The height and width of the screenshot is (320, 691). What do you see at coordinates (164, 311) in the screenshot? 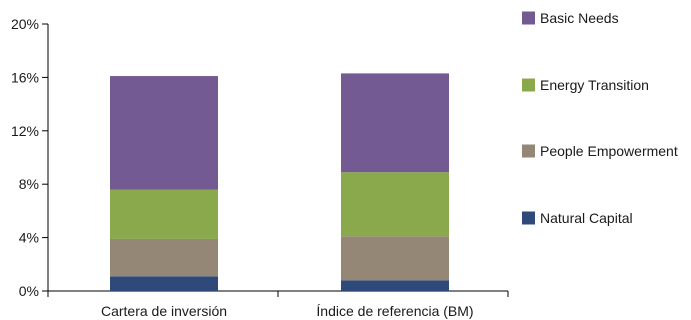
I see `x-category-label: Cartera de inversión` at bounding box center [164, 311].